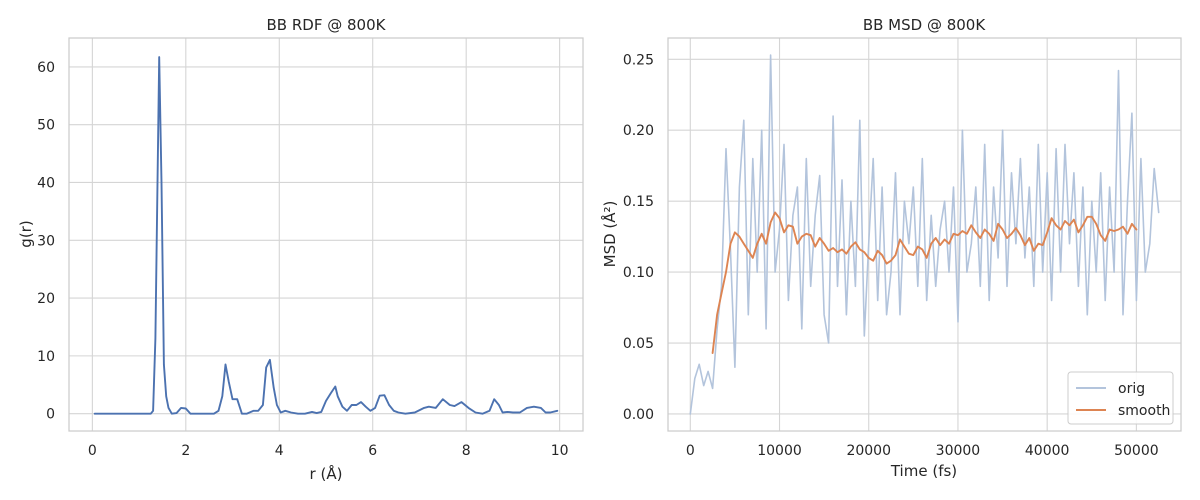 The height and width of the screenshot is (500, 1200). Describe the element at coordinates (26, 233) in the screenshot. I see `rdf-y-axis-label: g(r)` at that location.